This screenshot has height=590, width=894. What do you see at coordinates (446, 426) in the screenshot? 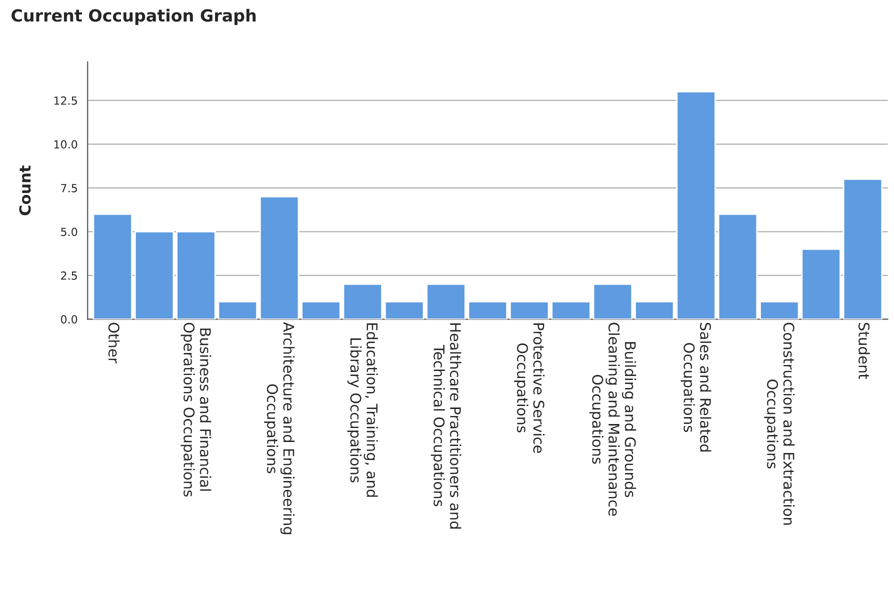
I see `x-tick-label: Healthcare Practitioners and Technical Occupations` at bounding box center [446, 426].